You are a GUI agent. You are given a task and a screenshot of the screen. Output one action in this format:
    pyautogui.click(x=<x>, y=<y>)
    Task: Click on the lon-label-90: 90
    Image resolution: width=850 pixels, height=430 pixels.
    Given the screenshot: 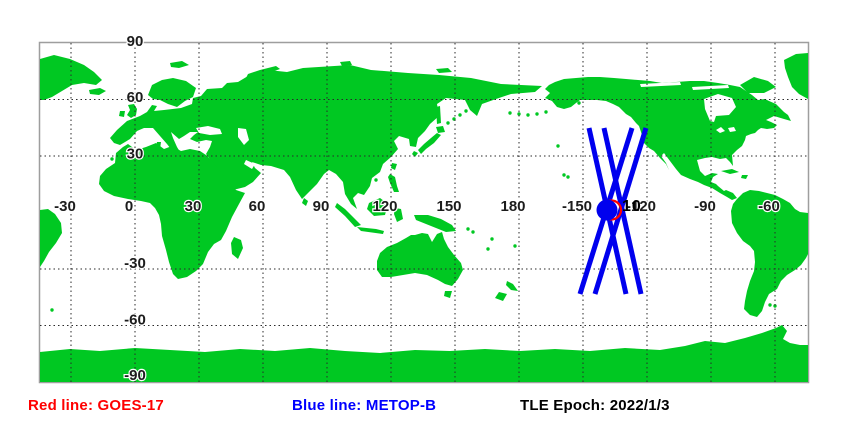 What is the action you would take?
    pyautogui.click(x=321, y=206)
    